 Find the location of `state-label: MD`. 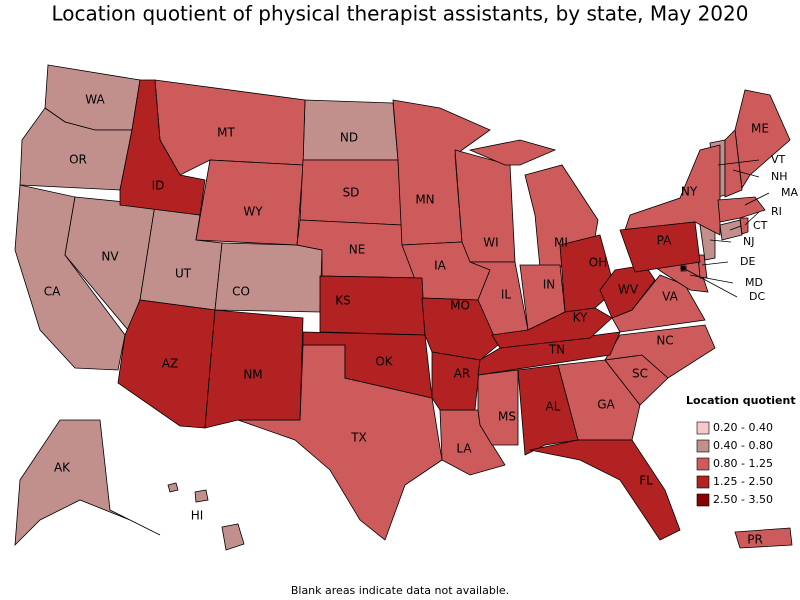

state-label: MD is located at coordinates (754, 282).